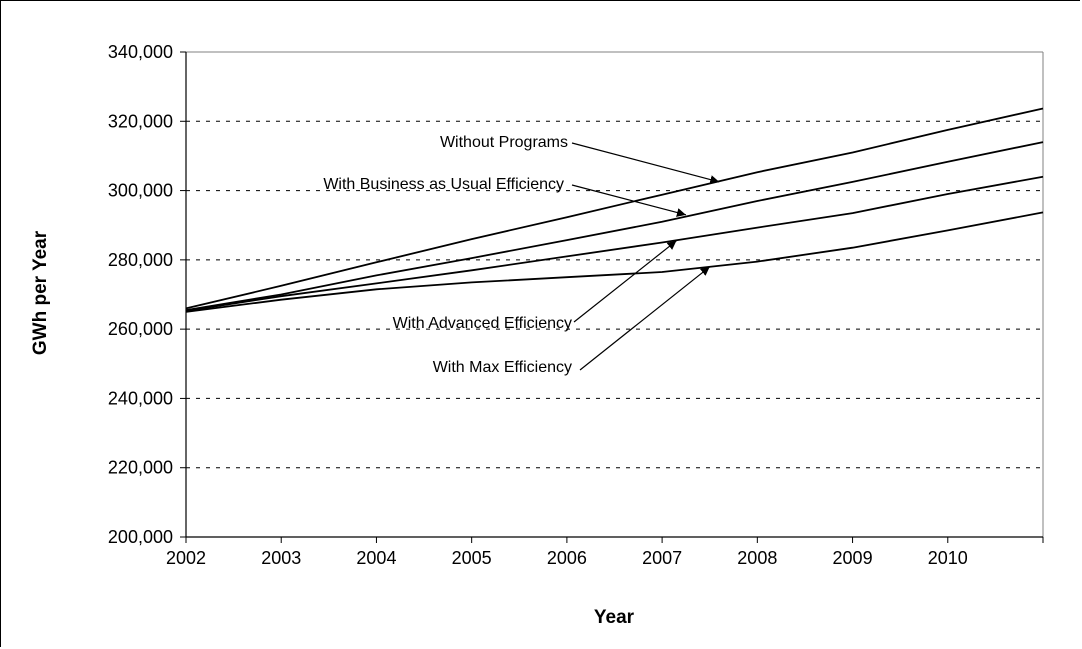  I want to click on x-tick-label: 2008, so click(757, 558).